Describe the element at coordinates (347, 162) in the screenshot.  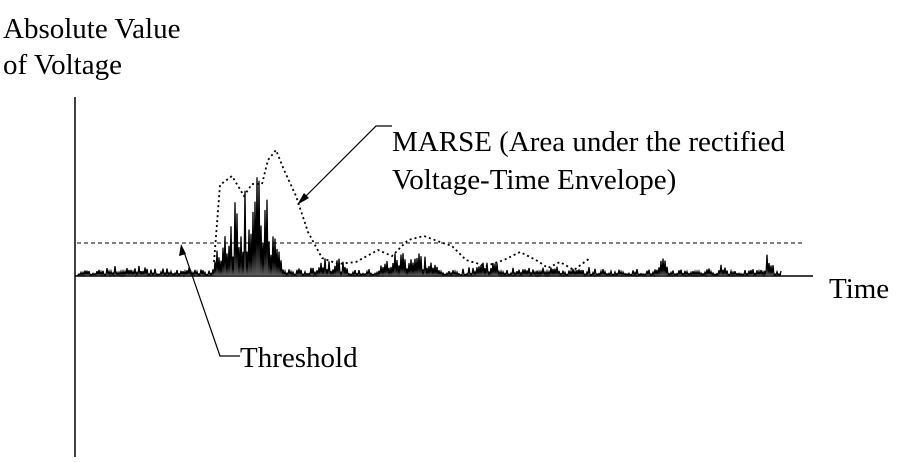
I see `marse-leader-line` at that location.